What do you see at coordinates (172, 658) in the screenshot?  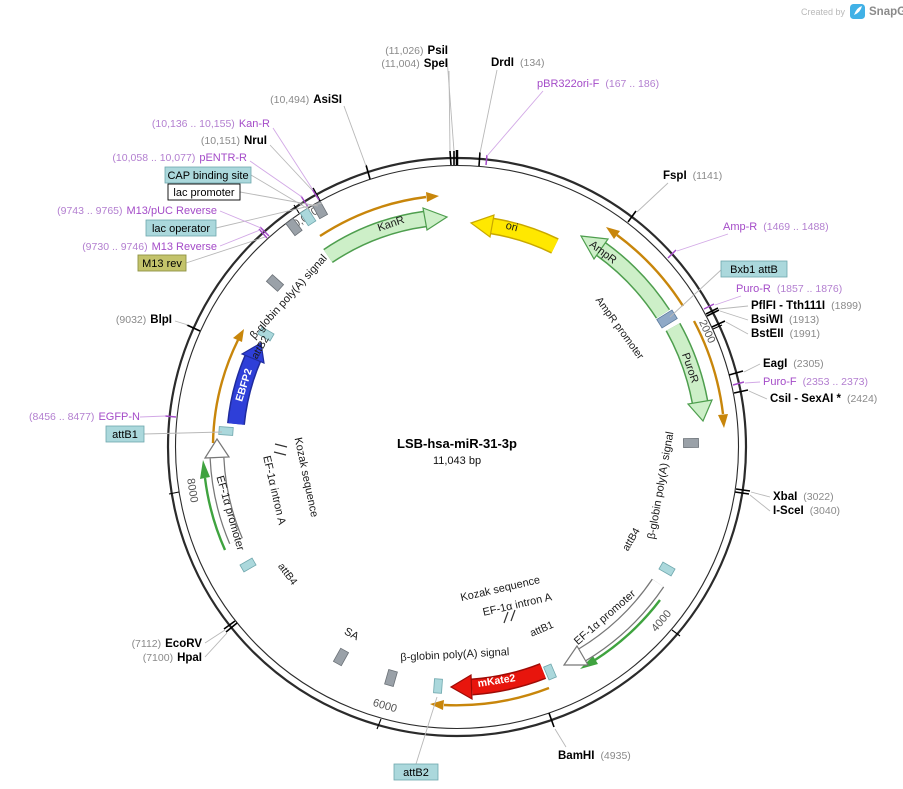 I see `enzyme-label-hpai: (7100) HpaI` at bounding box center [172, 658].